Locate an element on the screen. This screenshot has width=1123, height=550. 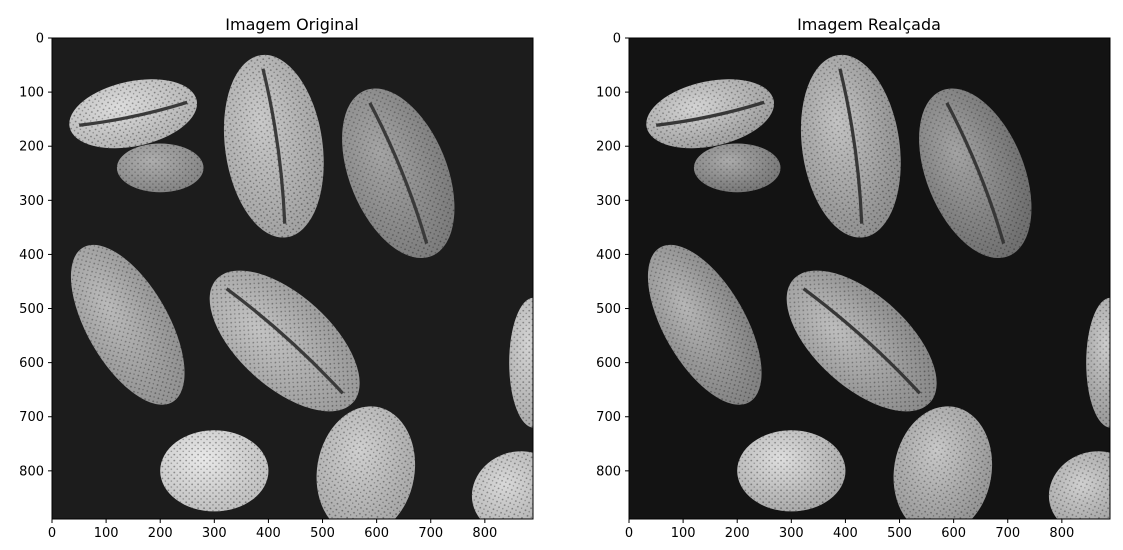
left-subplot-title: Imagem Original is located at coordinates (291, 24).